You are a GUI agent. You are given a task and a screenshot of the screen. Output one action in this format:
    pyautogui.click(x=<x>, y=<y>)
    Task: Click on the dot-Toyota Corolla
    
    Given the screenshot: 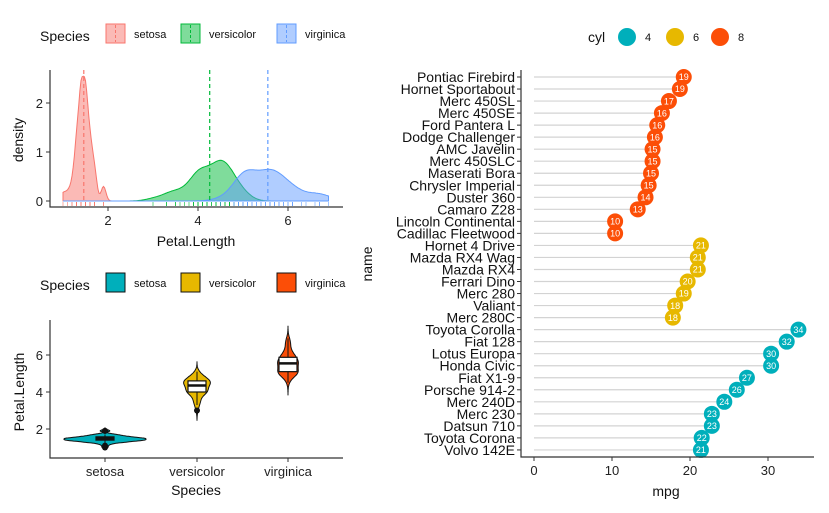 What is the action you would take?
    pyautogui.click(x=798, y=329)
    